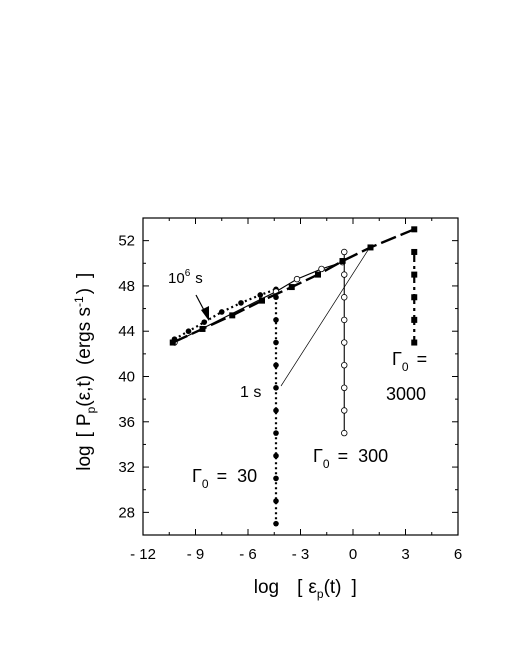  I want to click on y-axis-title-rbracket: ], so click(84, 275).